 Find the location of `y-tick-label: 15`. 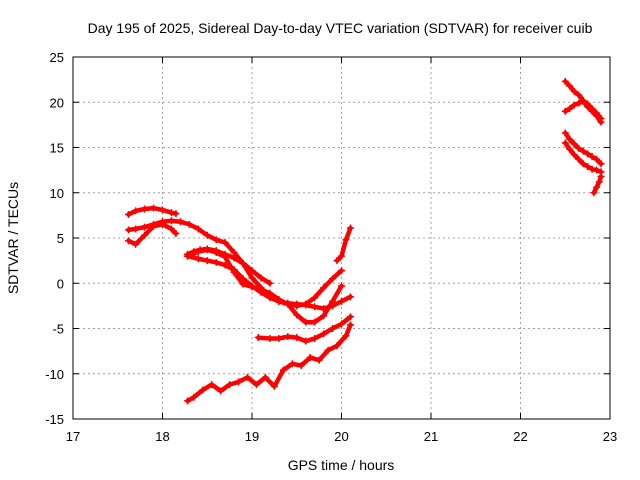

y-tick-label: 15 is located at coordinates (57, 148).